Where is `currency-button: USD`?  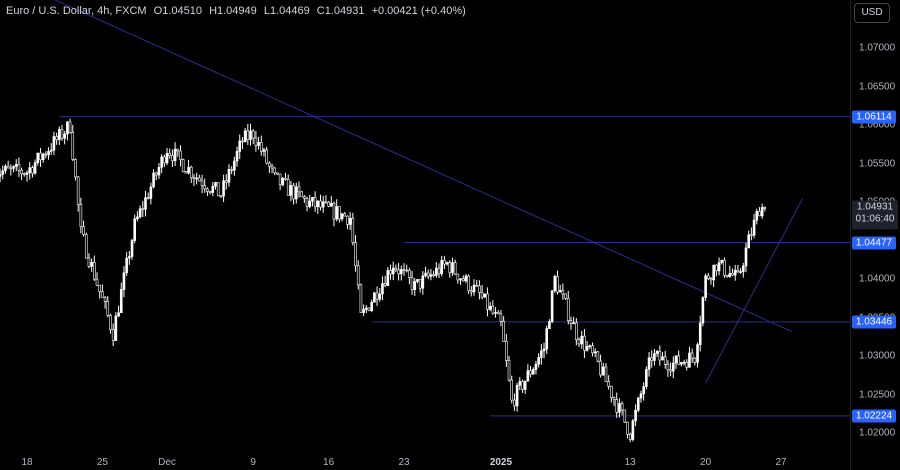
currency-button: USD is located at coordinates (872, 13).